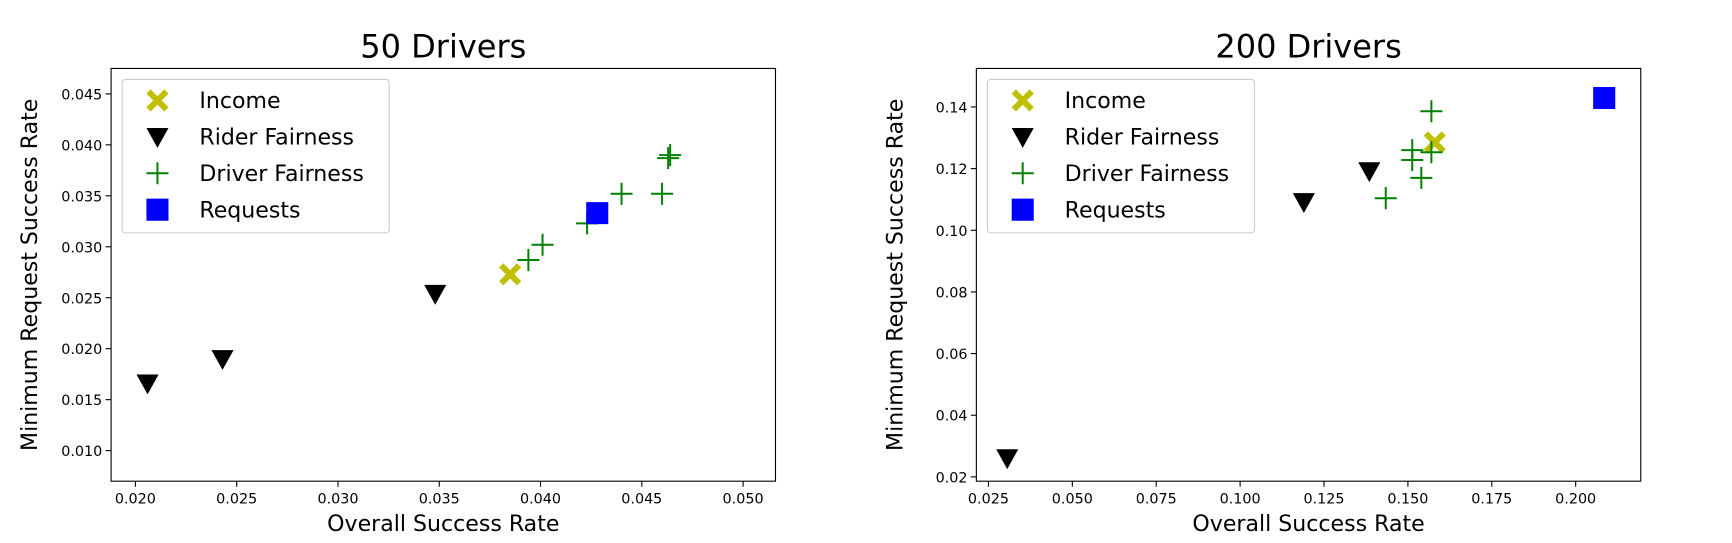 This screenshot has height=543, width=1732. What do you see at coordinates (81, 350) in the screenshot?
I see `y-tick-label: 0.020` at bounding box center [81, 350].